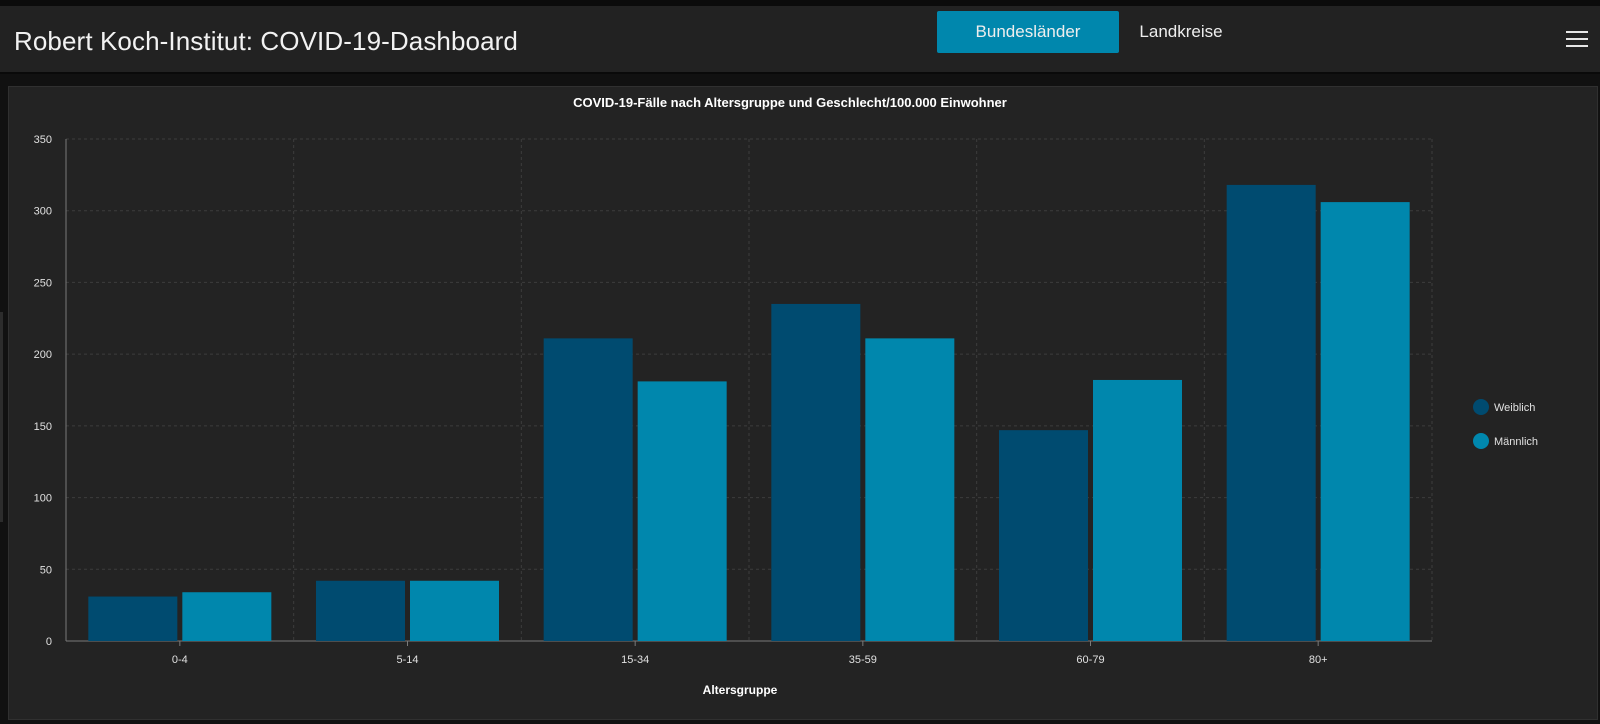 The image size is (1600, 724). Describe the element at coordinates (635, 660) in the screenshot. I see `x-tick-label: 15-34` at that location.